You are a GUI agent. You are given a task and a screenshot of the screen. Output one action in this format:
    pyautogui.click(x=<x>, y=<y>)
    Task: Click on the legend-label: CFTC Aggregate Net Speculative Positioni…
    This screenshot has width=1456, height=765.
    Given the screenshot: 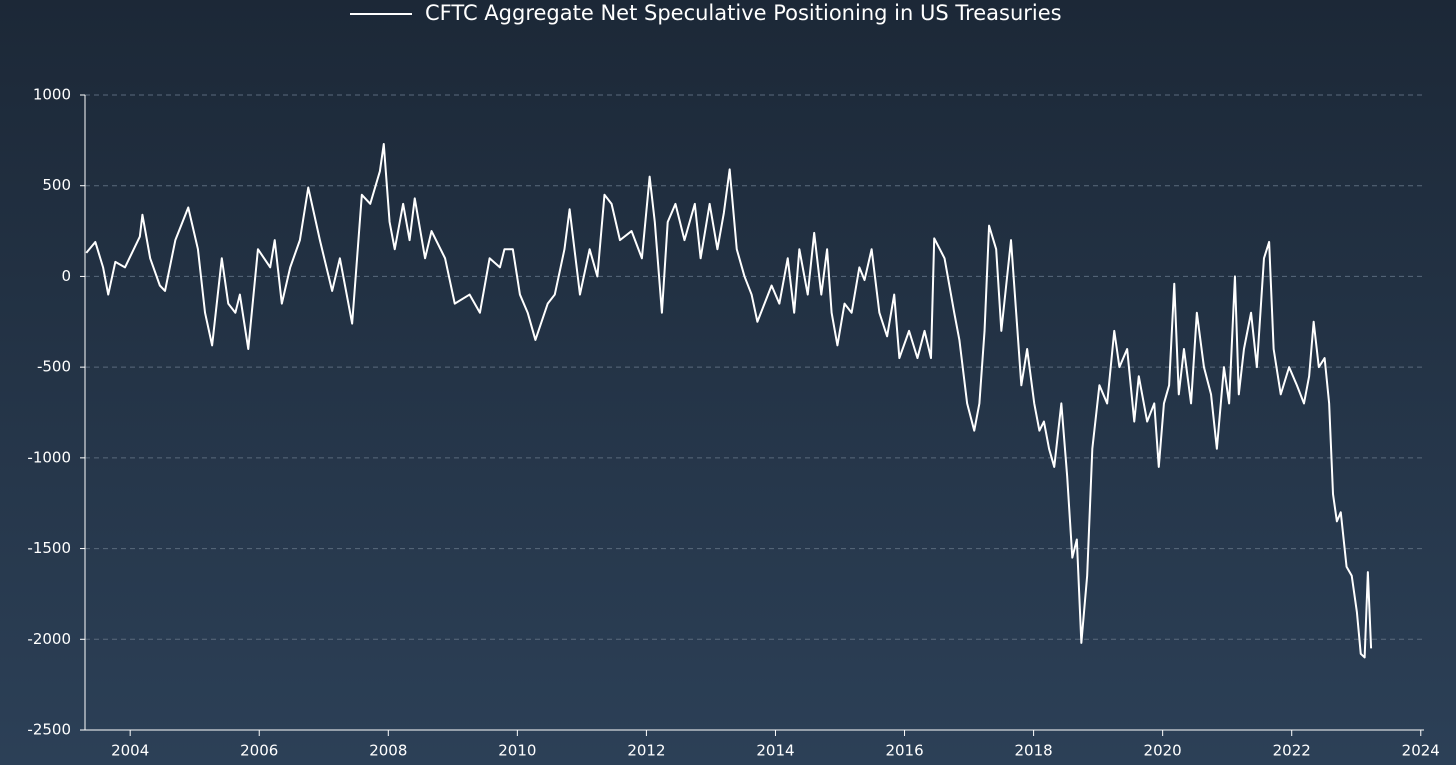 What is the action you would take?
    pyautogui.click(x=743, y=13)
    